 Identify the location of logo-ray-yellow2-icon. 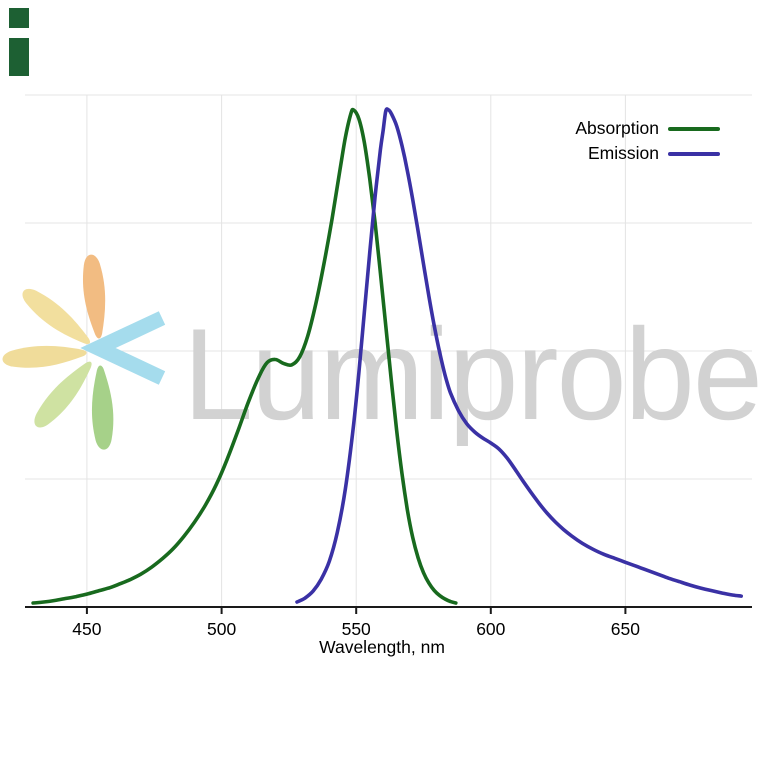
(44, 356).